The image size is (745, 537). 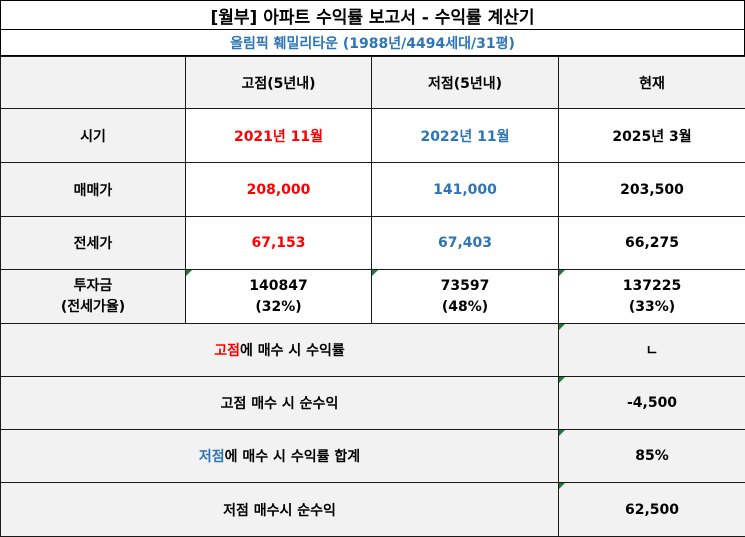 I want to click on table-row: 매매가 208,000 141,000 203,500, so click(x=373, y=190).